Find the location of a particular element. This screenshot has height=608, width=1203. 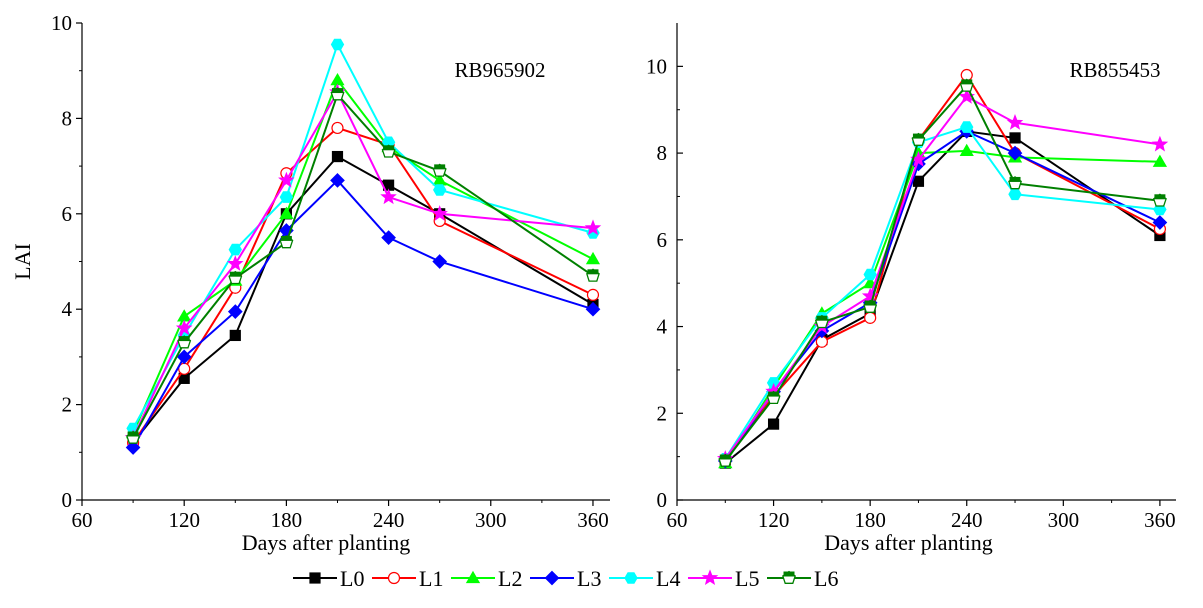

x-tick-label: 300 is located at coordinates (1064, 520).